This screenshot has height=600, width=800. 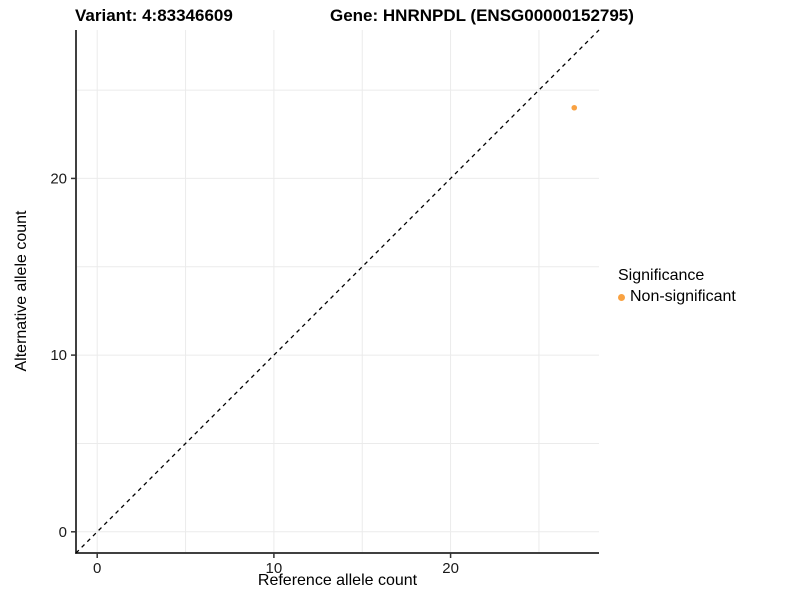 I want to click on y-tick-label: 0, so click(x=63, y=532).